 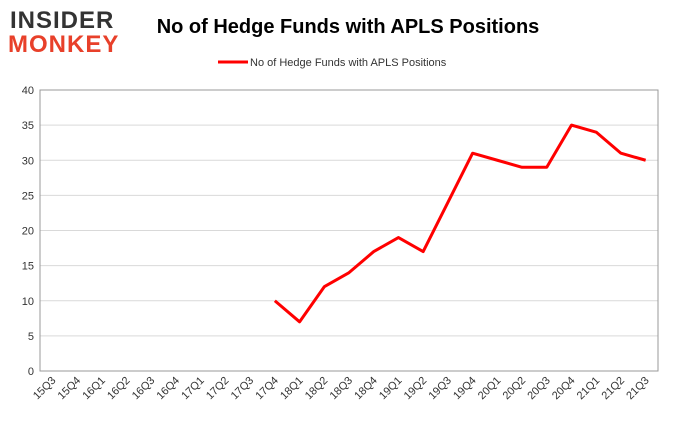 I want to click on y-tick-label: 35, so click(x=28, y=126).